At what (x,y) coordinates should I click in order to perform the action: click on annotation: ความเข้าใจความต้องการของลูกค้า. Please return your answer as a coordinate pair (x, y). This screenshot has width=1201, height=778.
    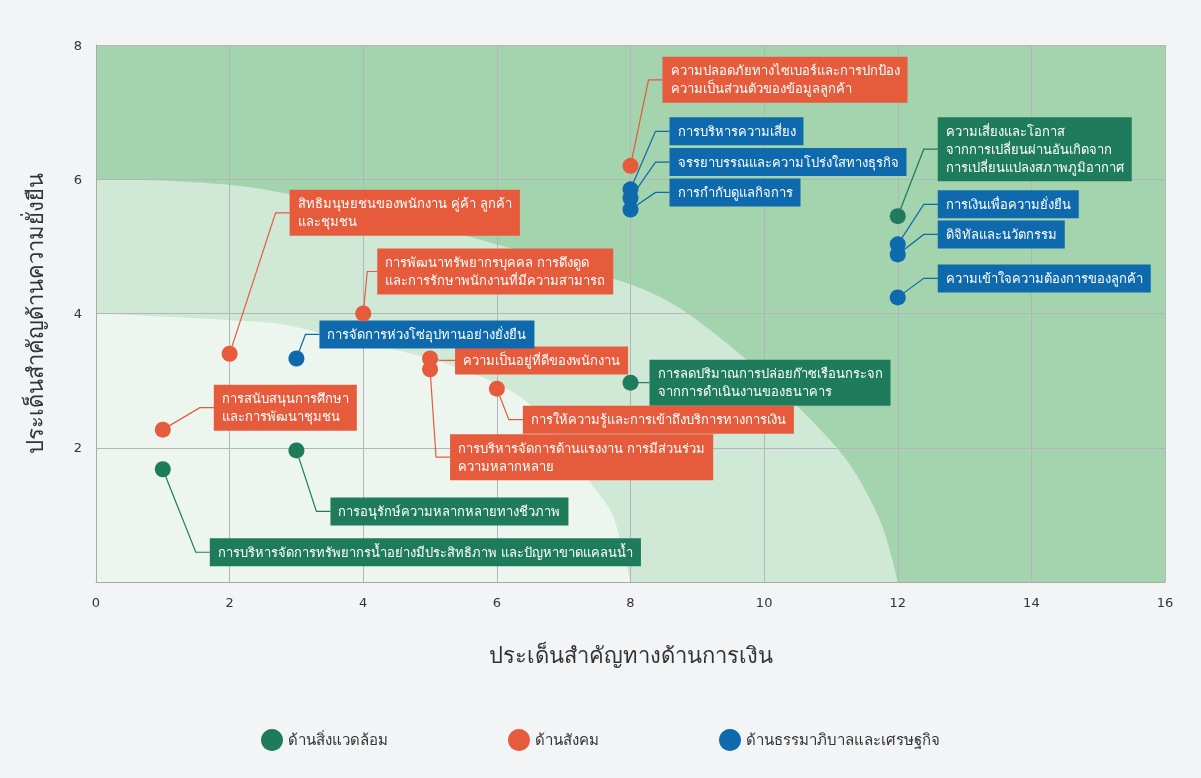
    Looking at the image, I should click on (1044, 278).